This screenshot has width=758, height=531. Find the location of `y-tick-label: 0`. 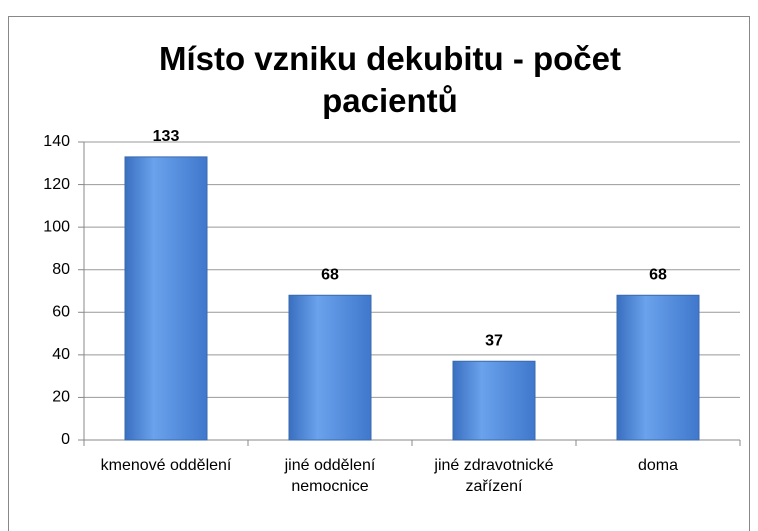

y-tick-label: 0 is located at coordinates (65, 439).